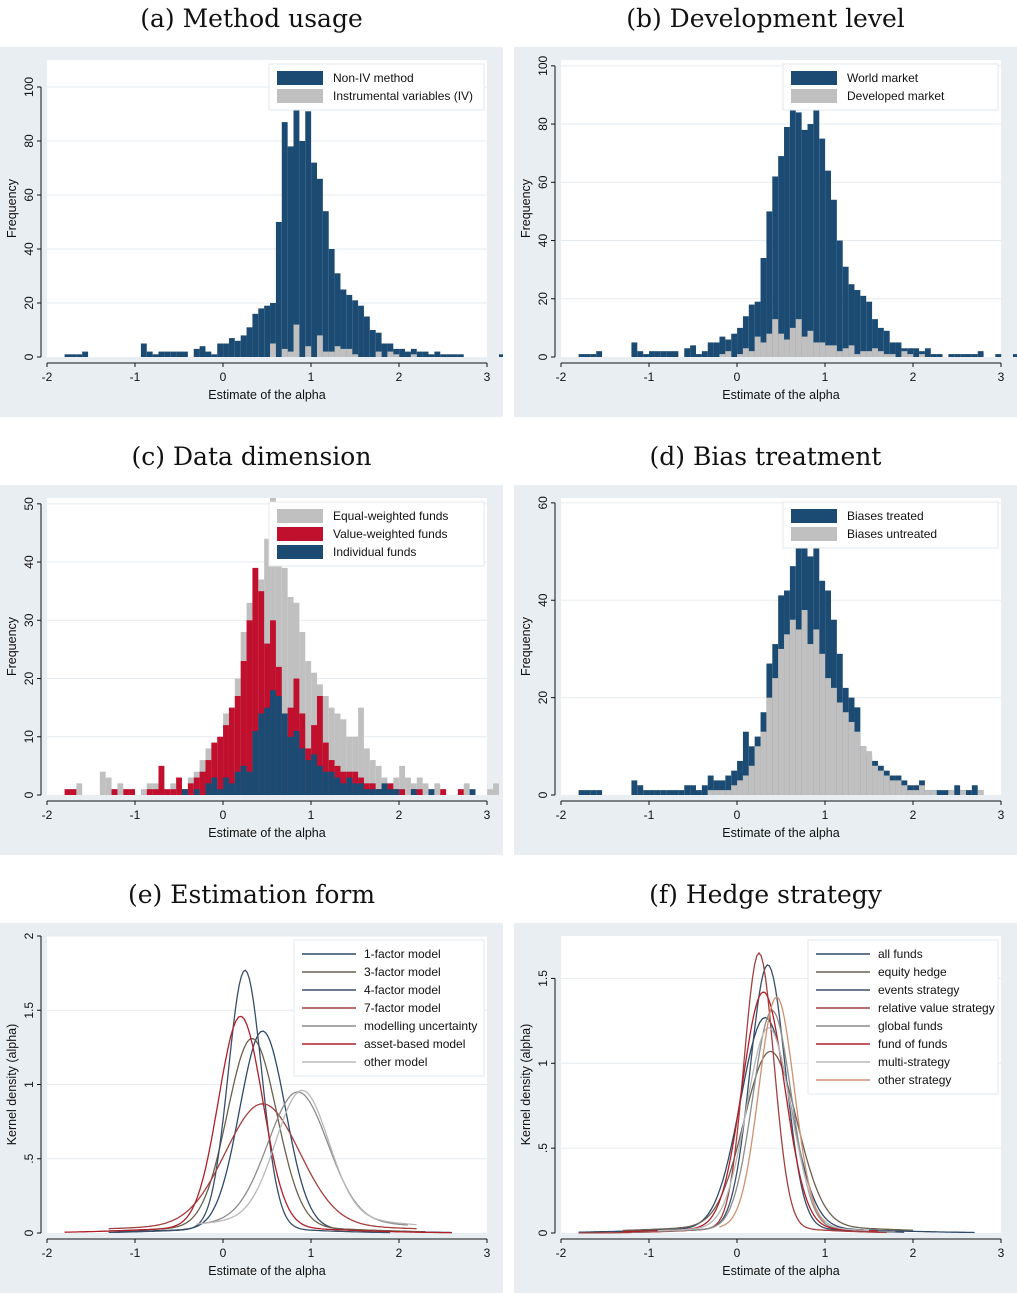  What do you see at coordinates (29, 303) in the screenshot?
I see `y-tick-label: 20` at bounding box center [29, 303].